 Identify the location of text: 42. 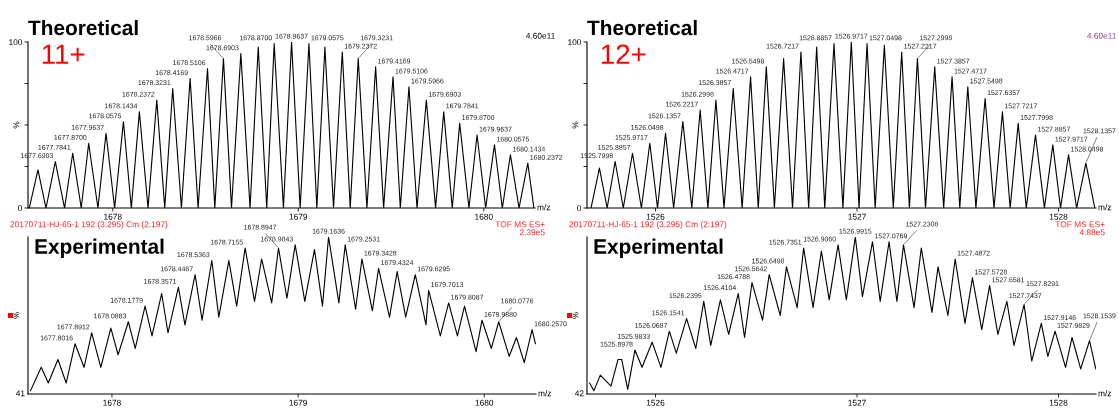
(579, 393).